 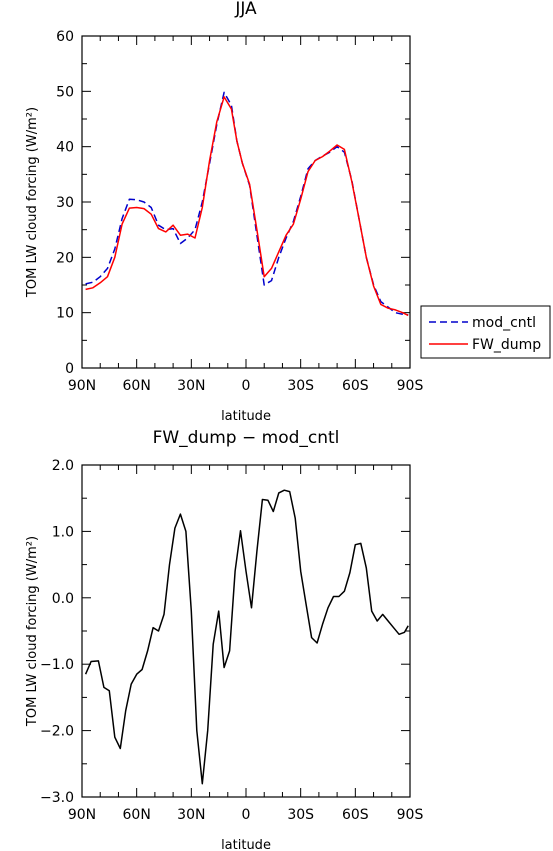 What do you see at coordinates (57, 665) in the screenshot?
I see `y-tick-label: −1.0` at bounding box center [57, 665].